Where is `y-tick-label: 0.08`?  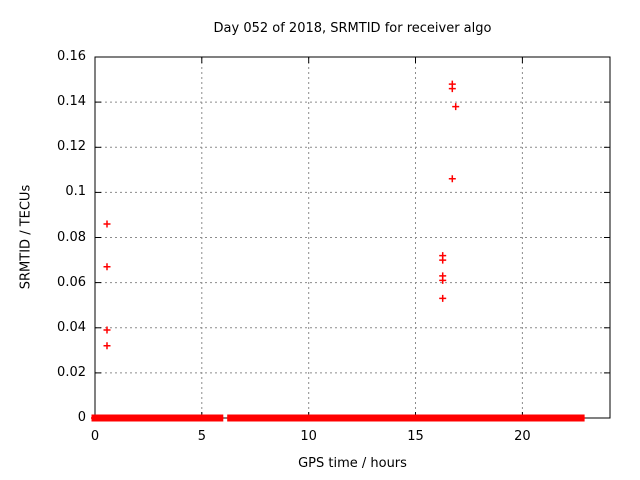 y-tick-label: 0.08 is located at coordinates (71, 237).